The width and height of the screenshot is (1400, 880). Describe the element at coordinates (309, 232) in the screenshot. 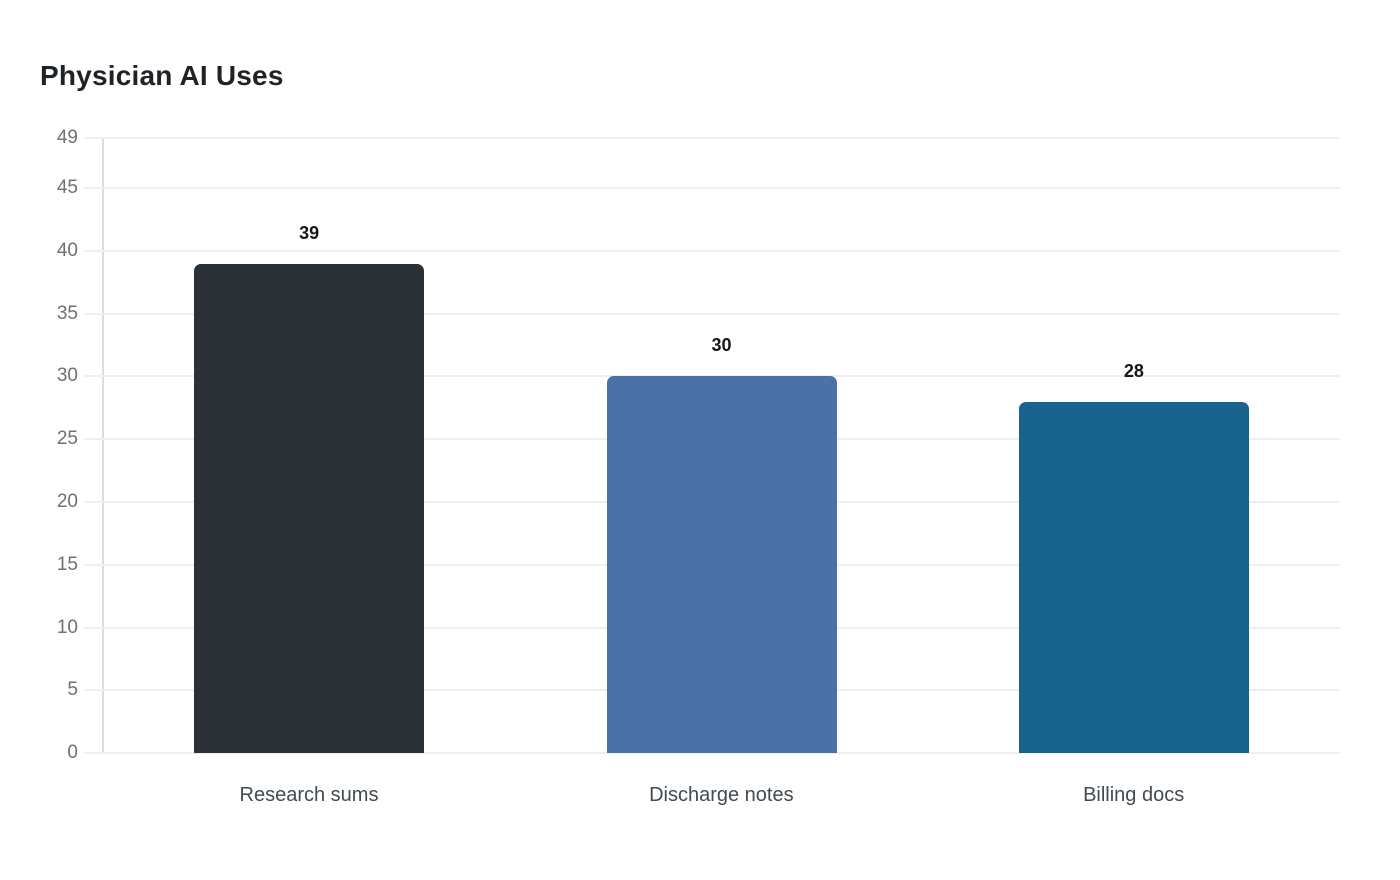

I see `bar-value-label: 39` at that location.